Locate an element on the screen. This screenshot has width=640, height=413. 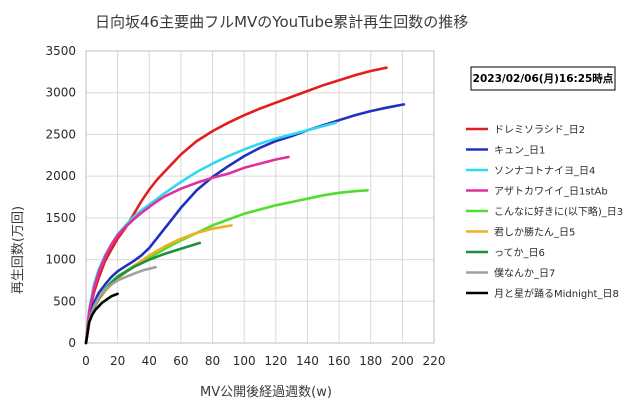
legend-label: こんなに好きに(以下略)_日3 is located at coordinates (558, 211).